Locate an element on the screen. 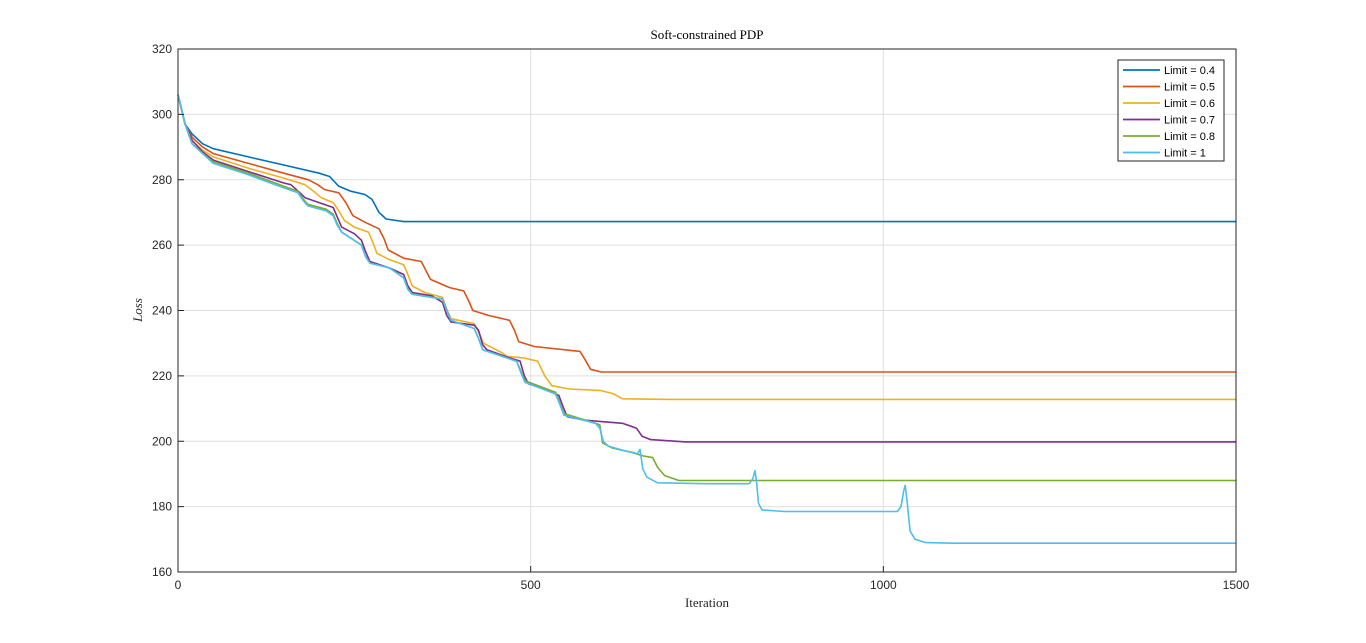  x-tick-label: 0 is located at coordinates (178, 585).